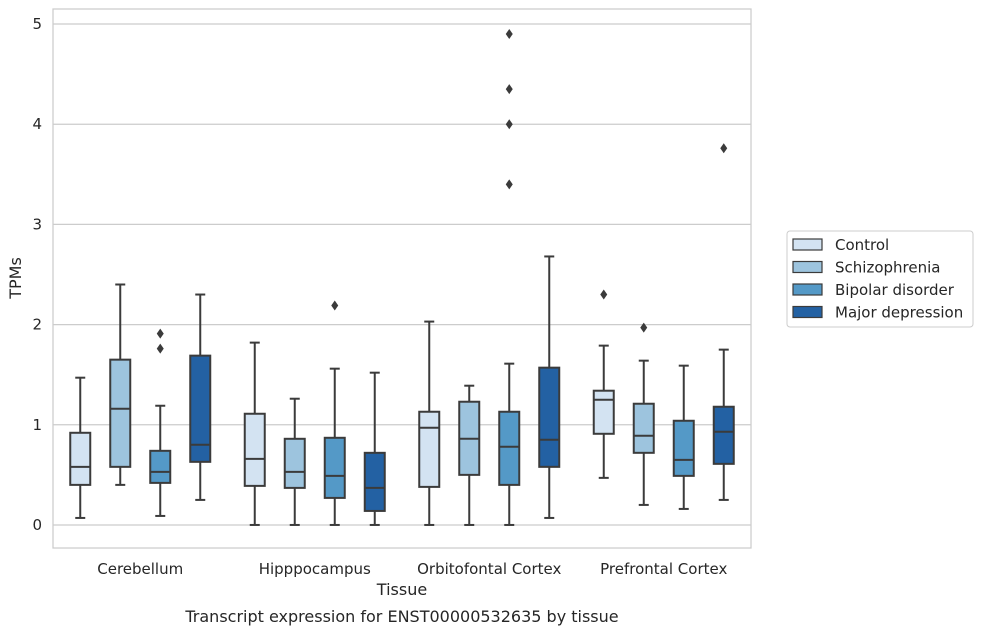 This screenshot has width=983, height=634. I want to click on x-tick-label: Prefrontal Cortex, so click(663, 569).